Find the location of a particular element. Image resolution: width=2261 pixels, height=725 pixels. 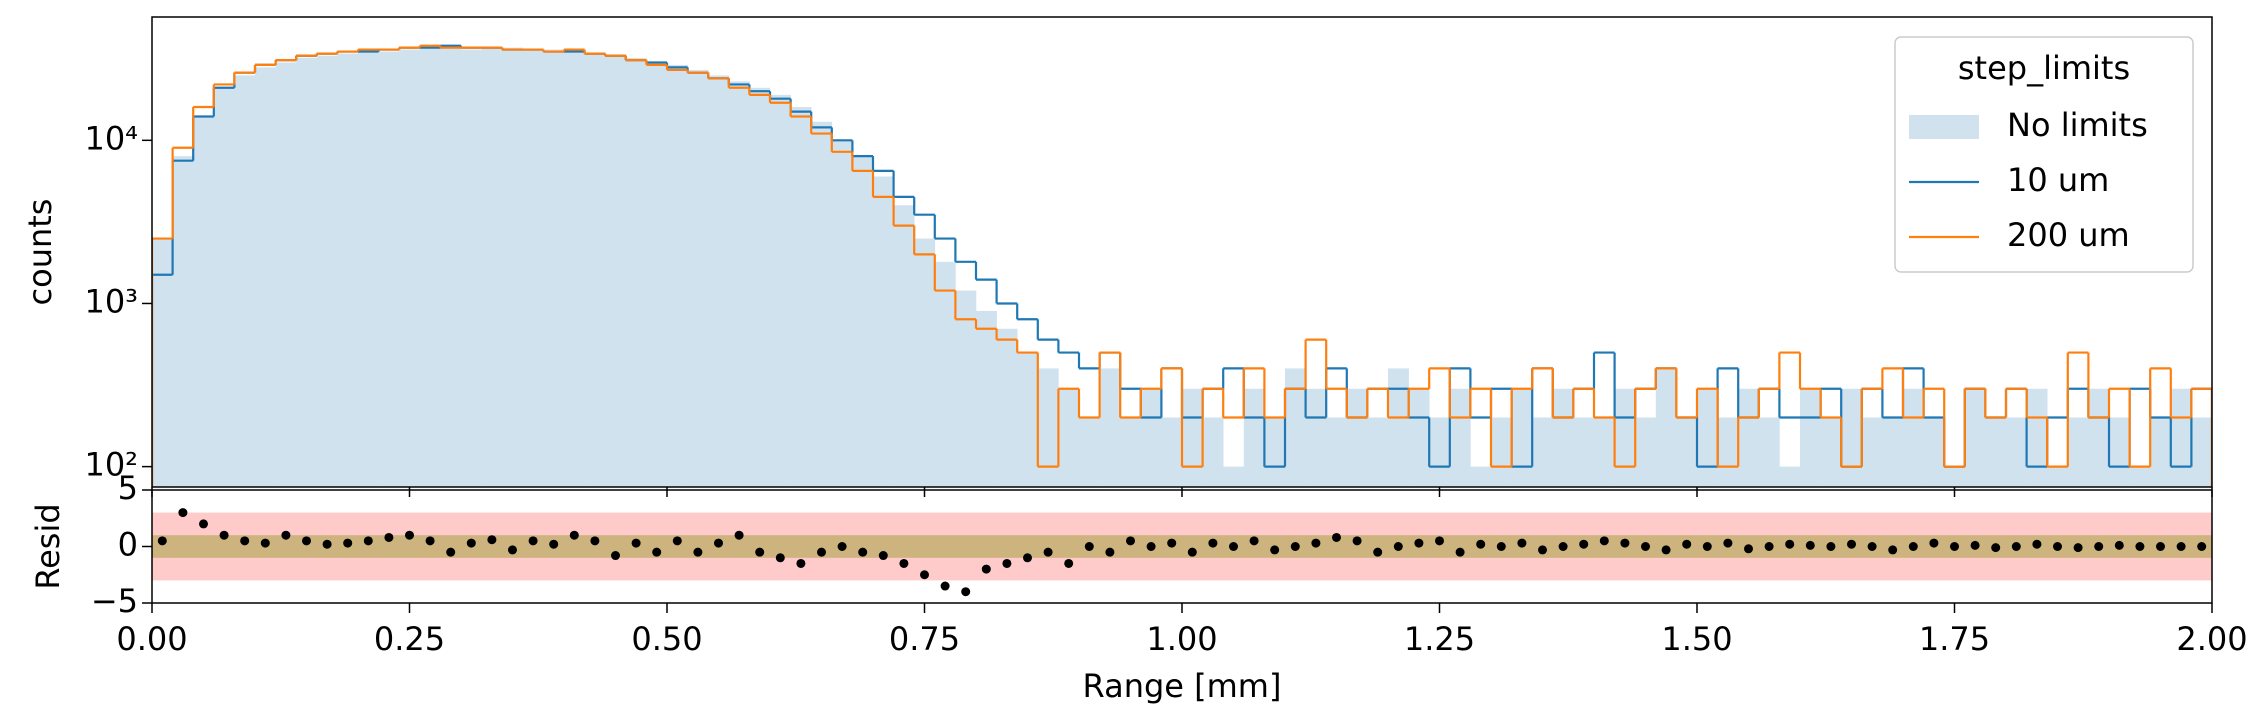

legend-label: No limits is located at coordinates (2077, 125).